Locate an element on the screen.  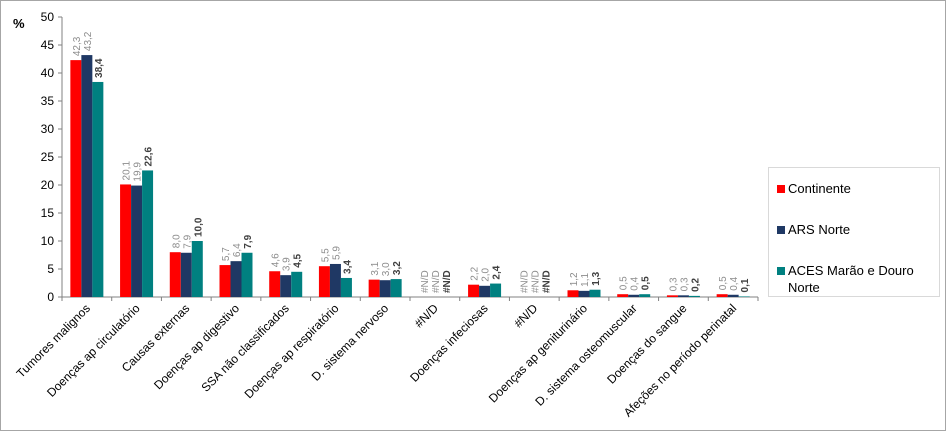
legend-label-aces: ACES Marão e Douro Norte is located at coordinates (851, 279).